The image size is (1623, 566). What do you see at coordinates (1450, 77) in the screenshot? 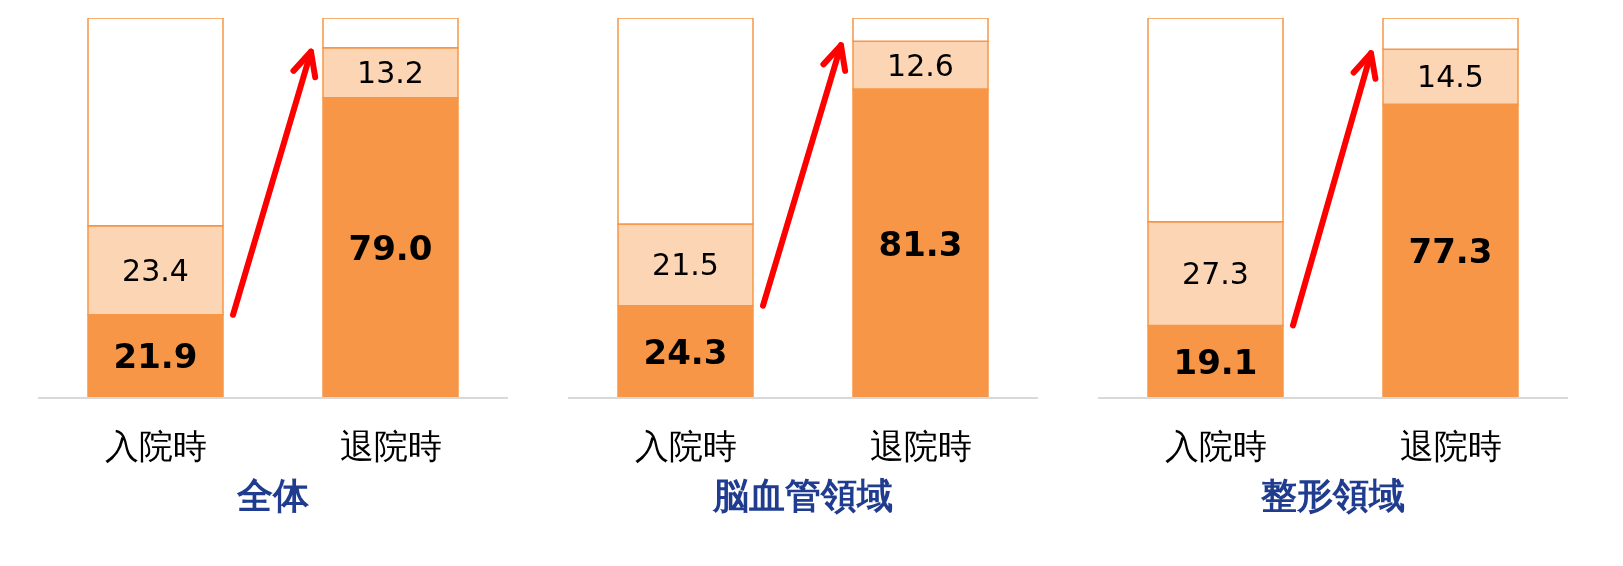
I see `data-label: 14.5` at bounding box center [1450, 77].